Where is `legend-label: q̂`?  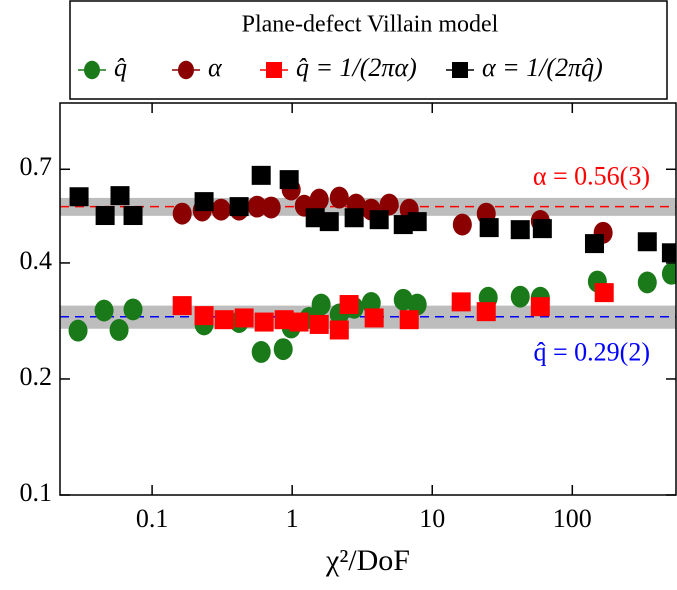
legend-label: q̂ is located at coordinates (120, 67).